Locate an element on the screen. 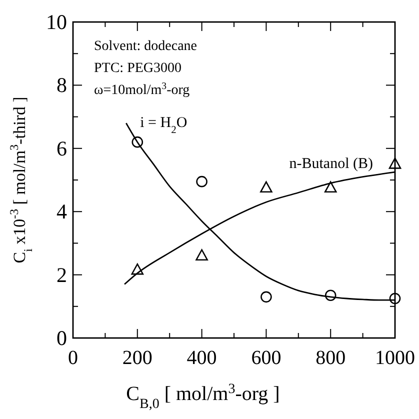 This screenshot has width=419, height=419. y-tick-label: 0 is located at coordinates (61, 338).